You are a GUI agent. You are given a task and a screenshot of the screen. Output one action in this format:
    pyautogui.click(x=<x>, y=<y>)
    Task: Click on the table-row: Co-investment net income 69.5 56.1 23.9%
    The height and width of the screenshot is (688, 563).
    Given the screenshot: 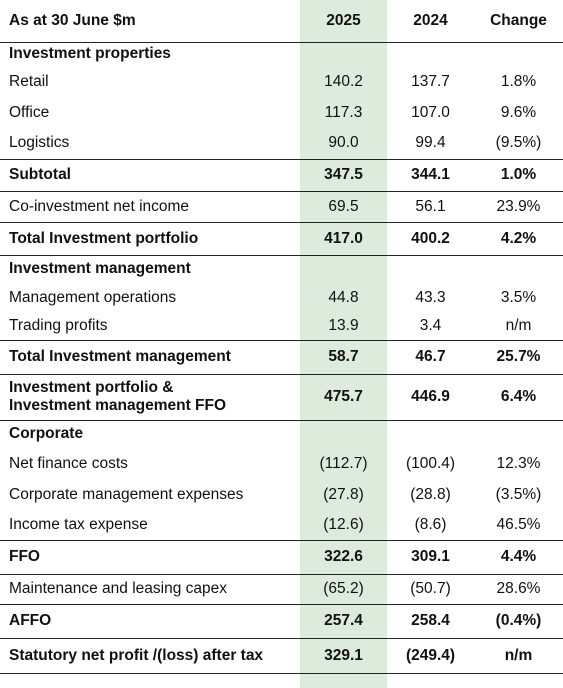 What is the action you would take?
    pyautogui.click(x=281, y=206)
    